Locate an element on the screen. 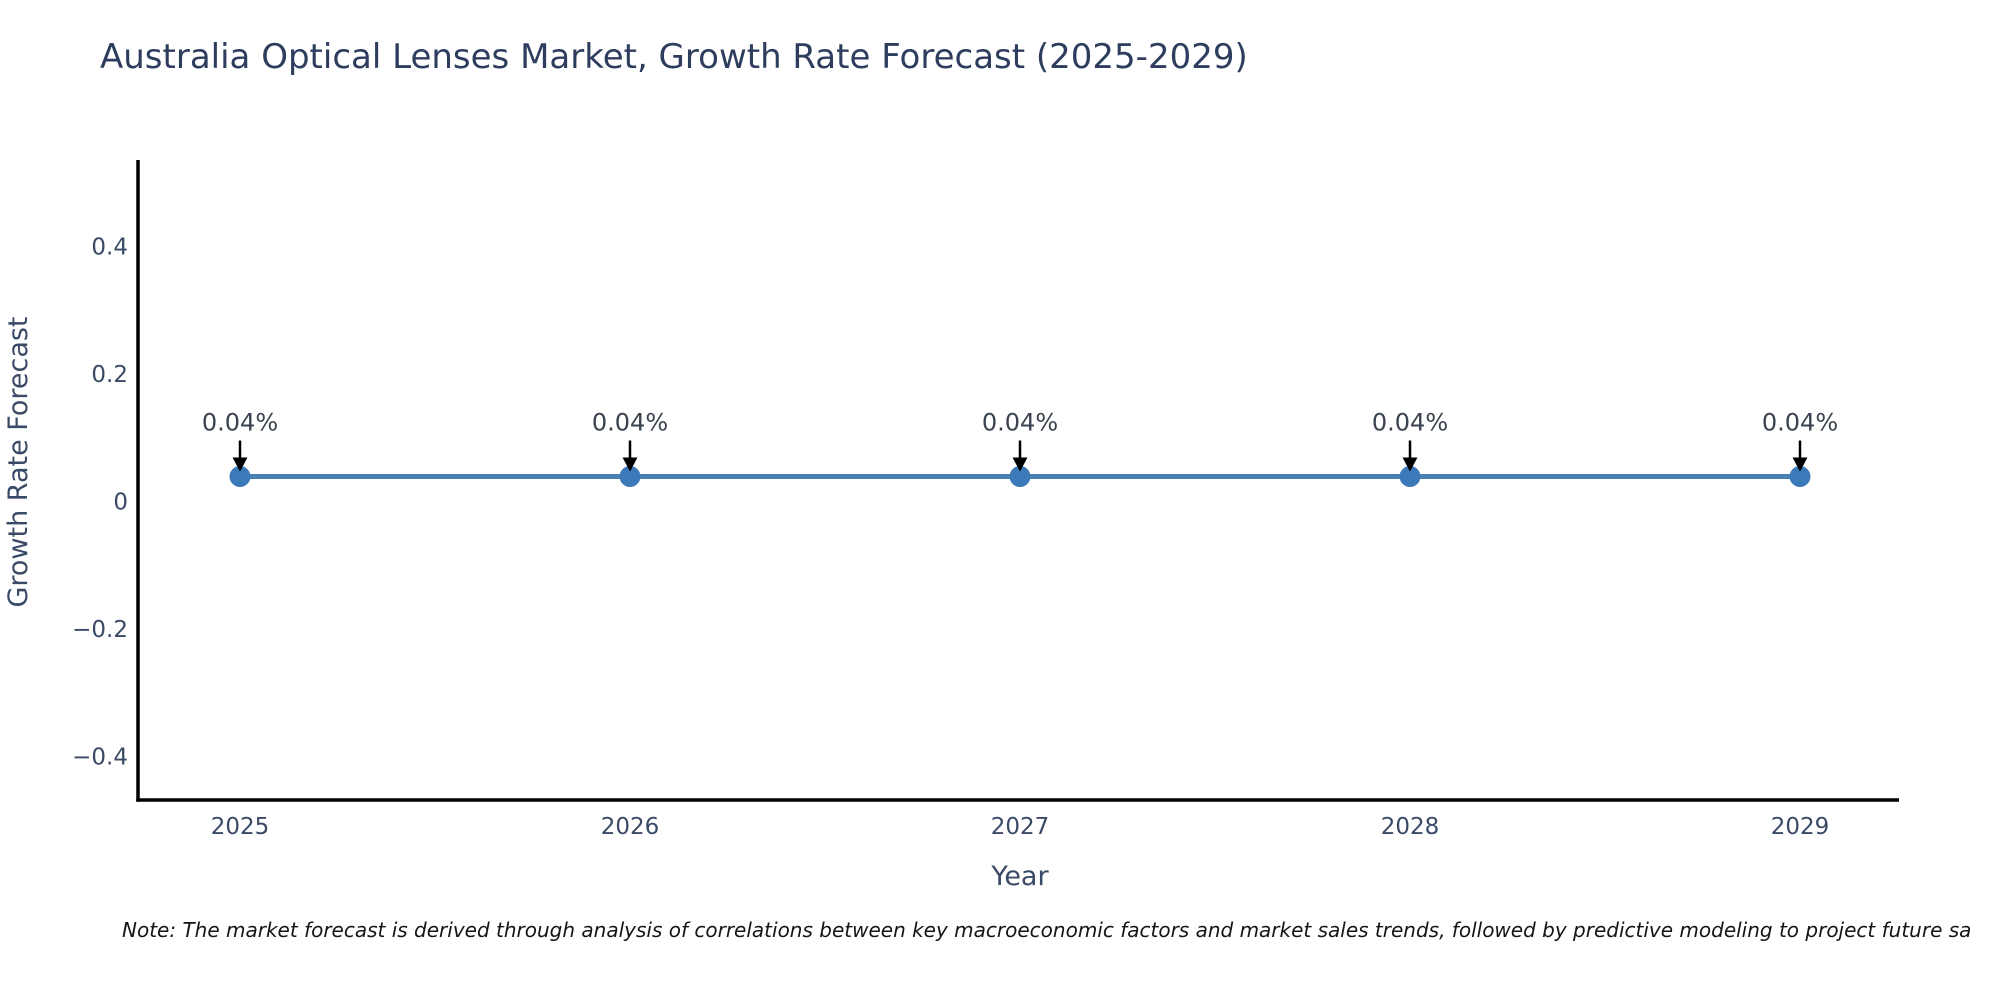 The height and width of the screenshot is (1000, 2000). x-tick-label: 2029 is located at coordinates (1800, 827).